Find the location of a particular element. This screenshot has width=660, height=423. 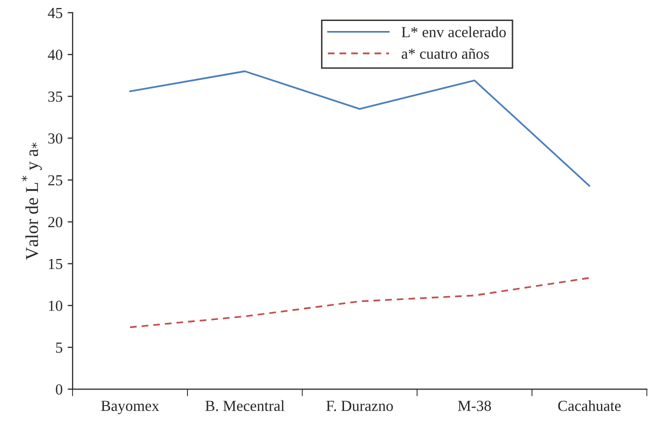

y-axis-title: Valor de L$^{*}$ y a$_{*}$ is located at coordinates (32, 201).